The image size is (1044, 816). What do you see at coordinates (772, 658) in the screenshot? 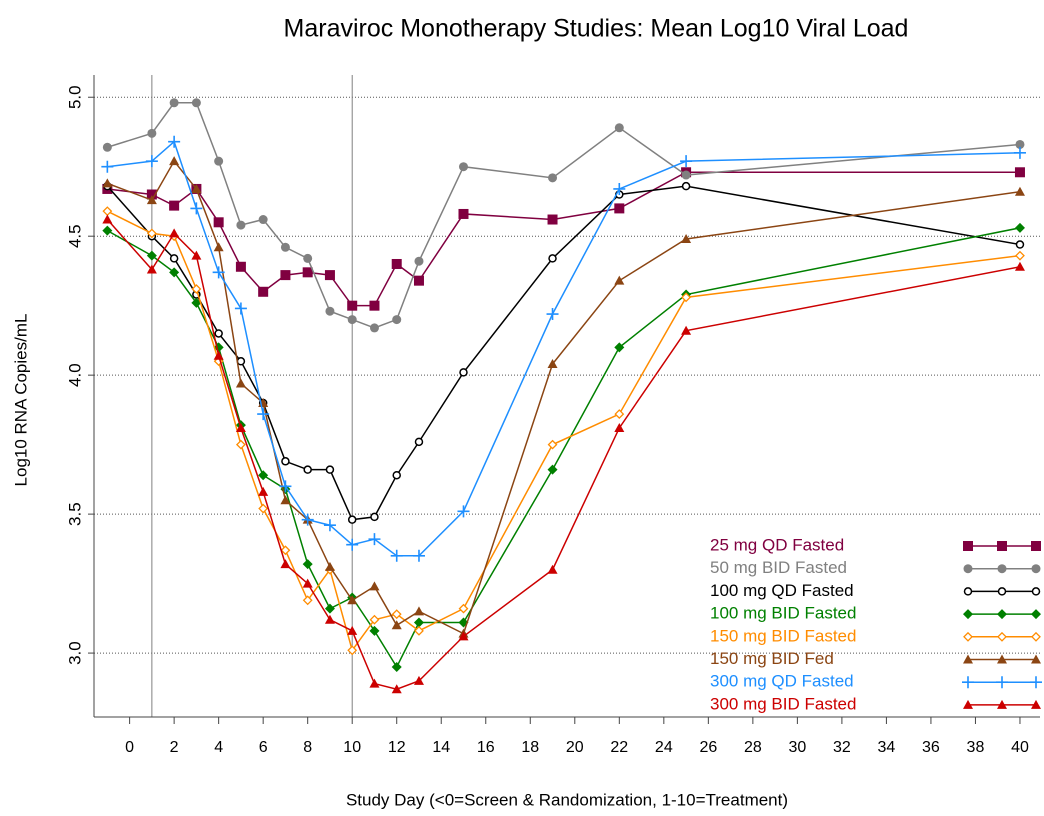
I see `legend-label: 150 mg BID Fed` at bounding box center [772, 658].